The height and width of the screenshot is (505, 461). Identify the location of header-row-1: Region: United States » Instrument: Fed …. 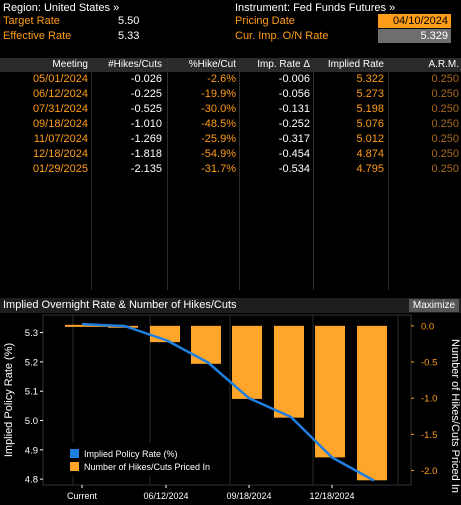
(230, 8).